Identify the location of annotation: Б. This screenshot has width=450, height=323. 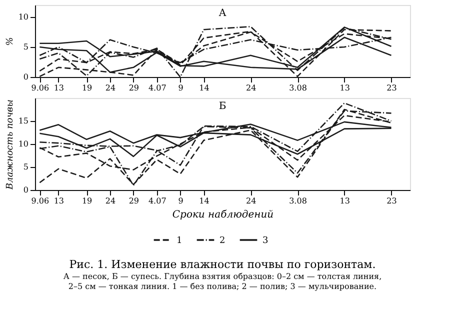
(222, 106).